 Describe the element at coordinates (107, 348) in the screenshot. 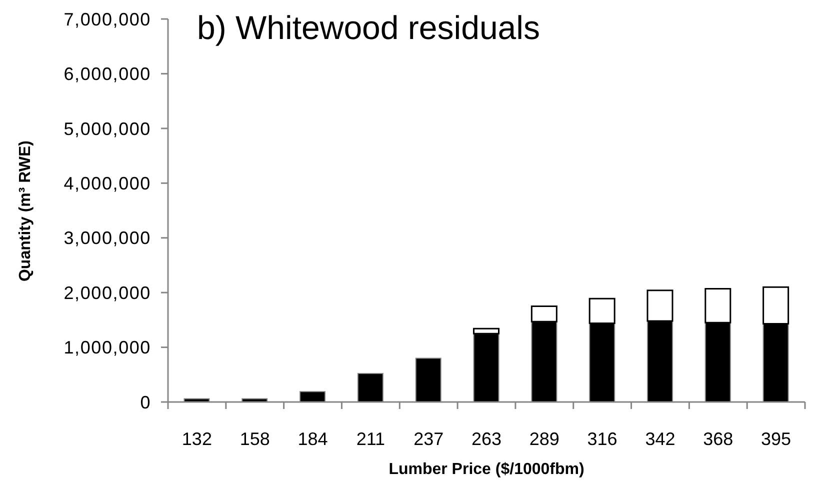

I see `y-tick-label: 1,000,000` at that location.